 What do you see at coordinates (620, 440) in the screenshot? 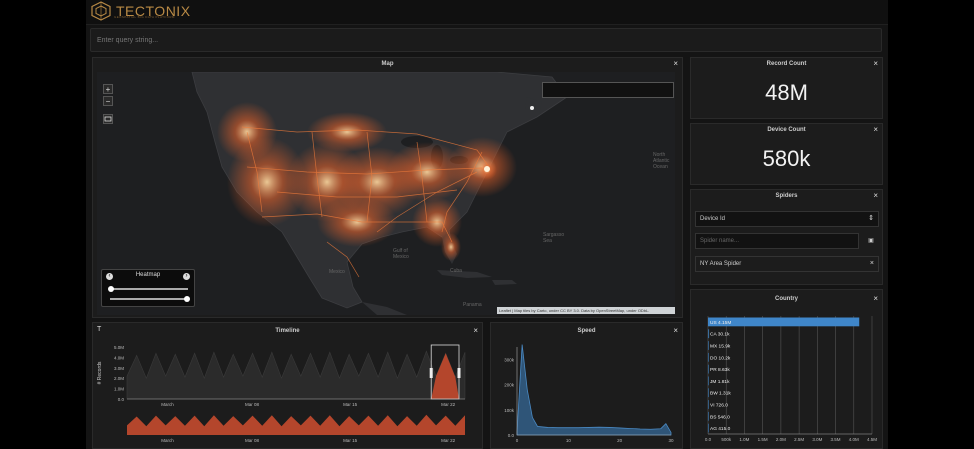
I see `speed-x-tick: 20` at bounding box center [620, 440].